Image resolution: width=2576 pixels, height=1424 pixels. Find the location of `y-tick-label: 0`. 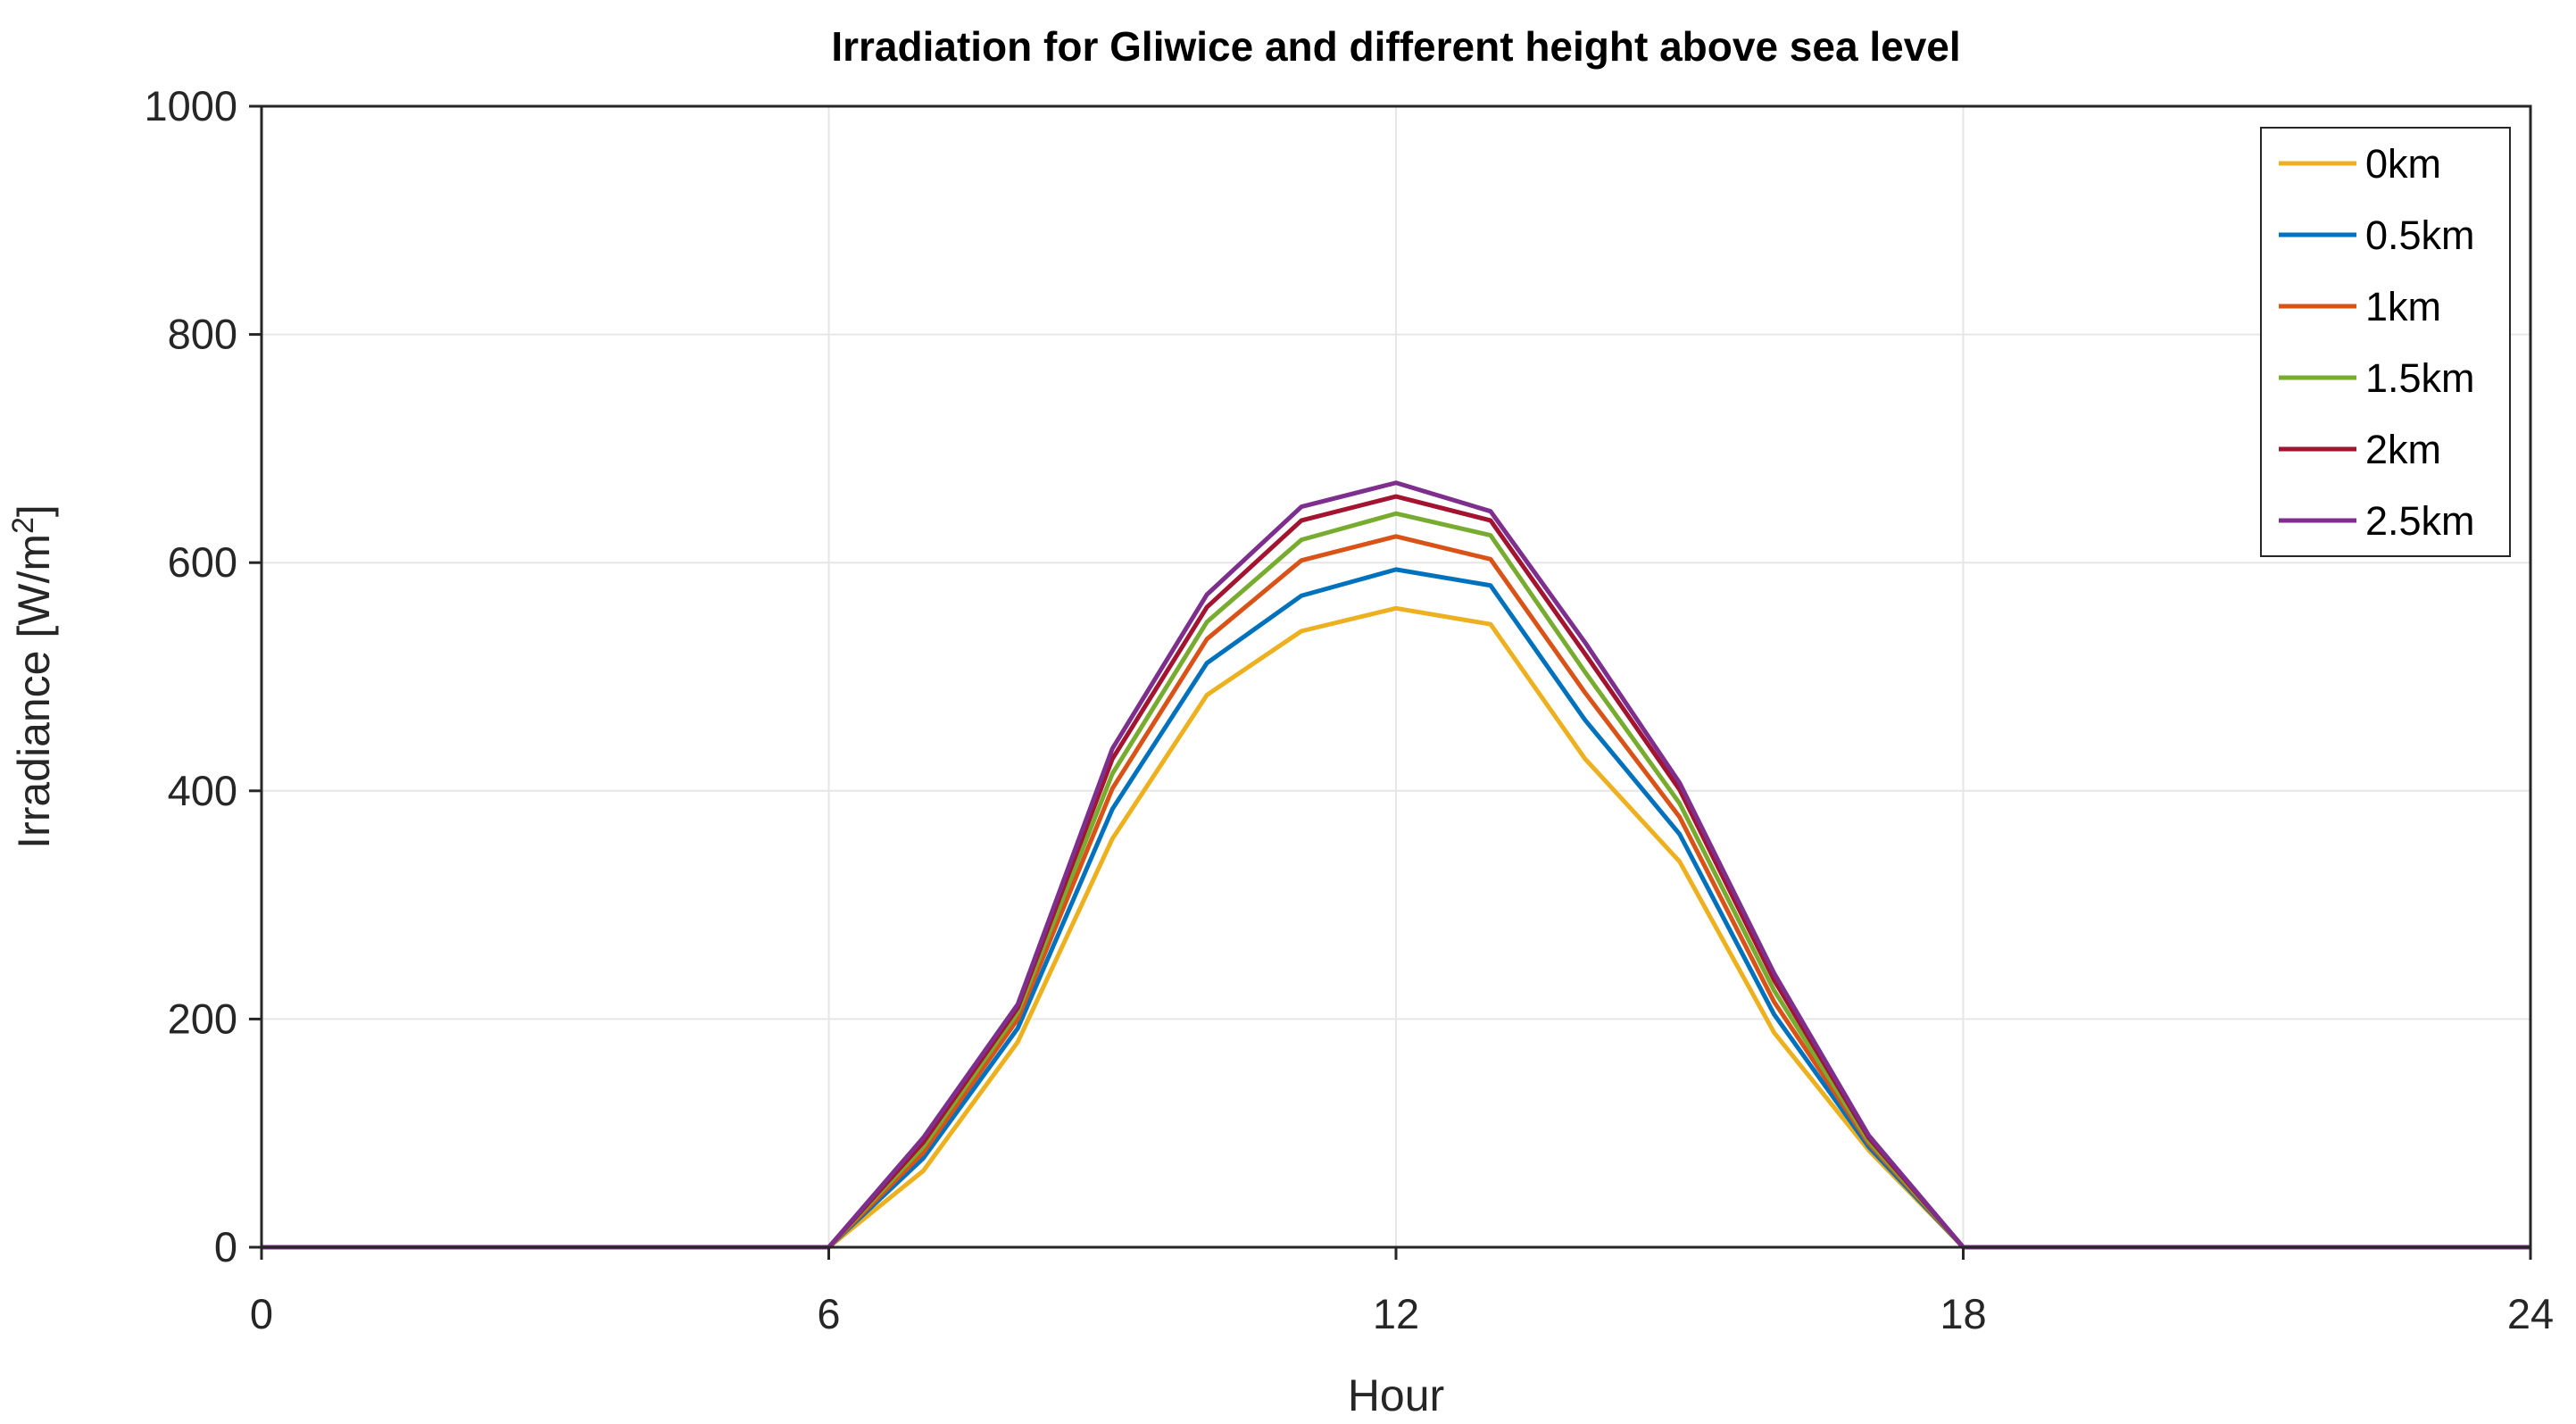

y-tick-label: 0 is located at coordinates (226, 1246).